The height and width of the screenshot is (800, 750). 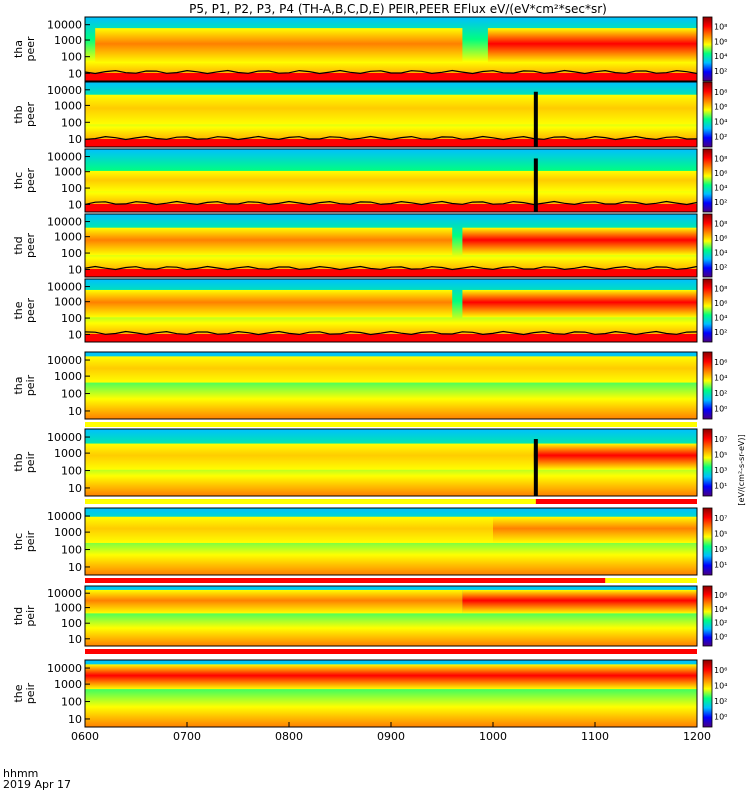 I want to click on colorbar-tick-label: 10¹, so click(x=720, y=485).